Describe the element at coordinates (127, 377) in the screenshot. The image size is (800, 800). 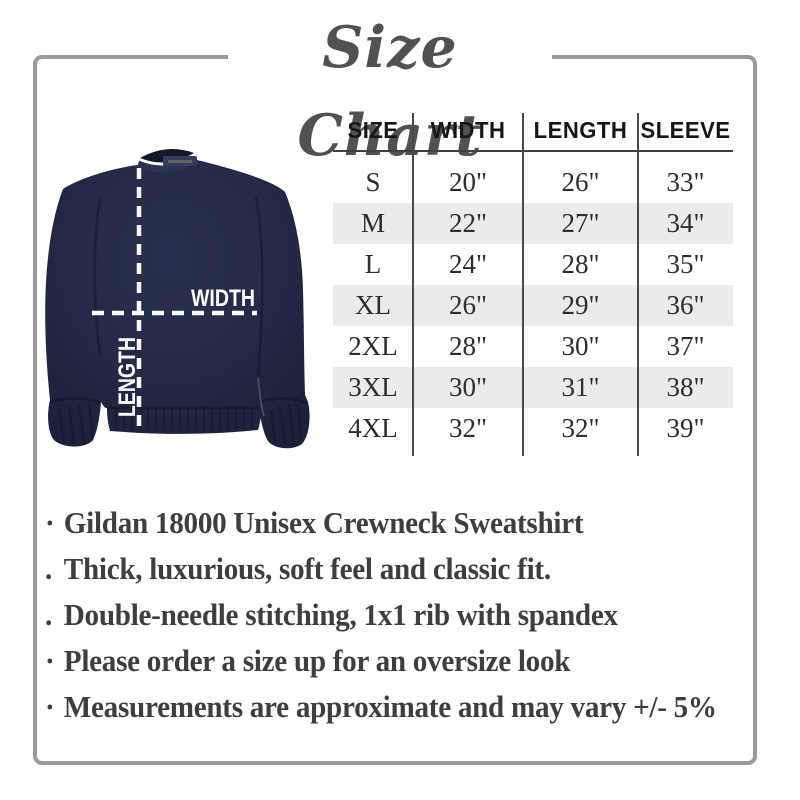
I see `length-label: LENGTH` at that location.